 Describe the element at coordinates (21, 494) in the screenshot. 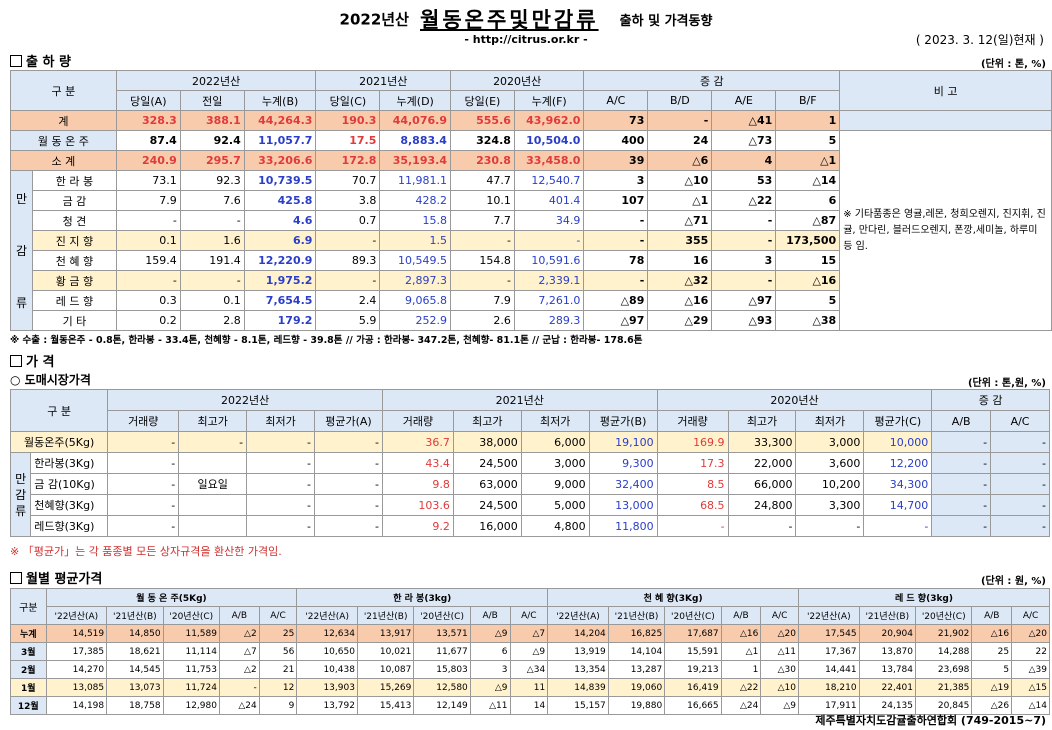

I see `group-label-char: 감` at that location.